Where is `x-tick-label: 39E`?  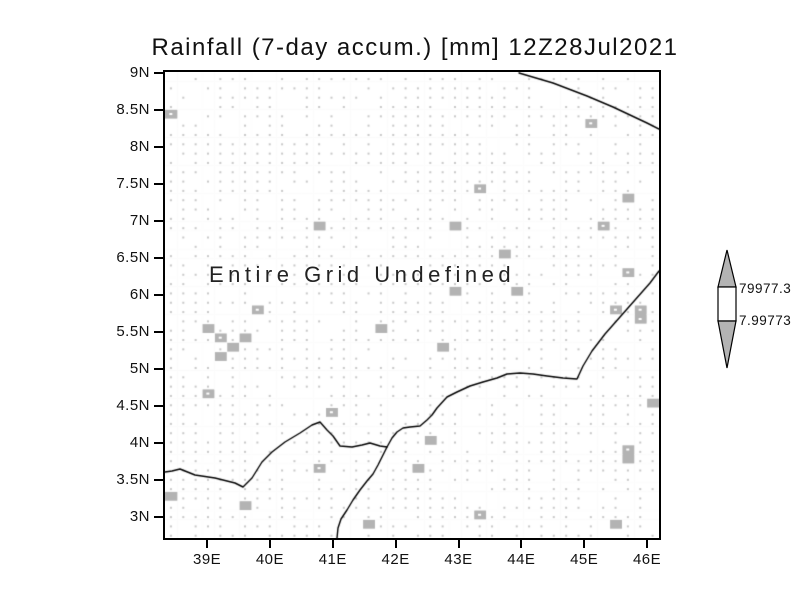 x-tick-label: 39E is located at coordinates (207, 559).